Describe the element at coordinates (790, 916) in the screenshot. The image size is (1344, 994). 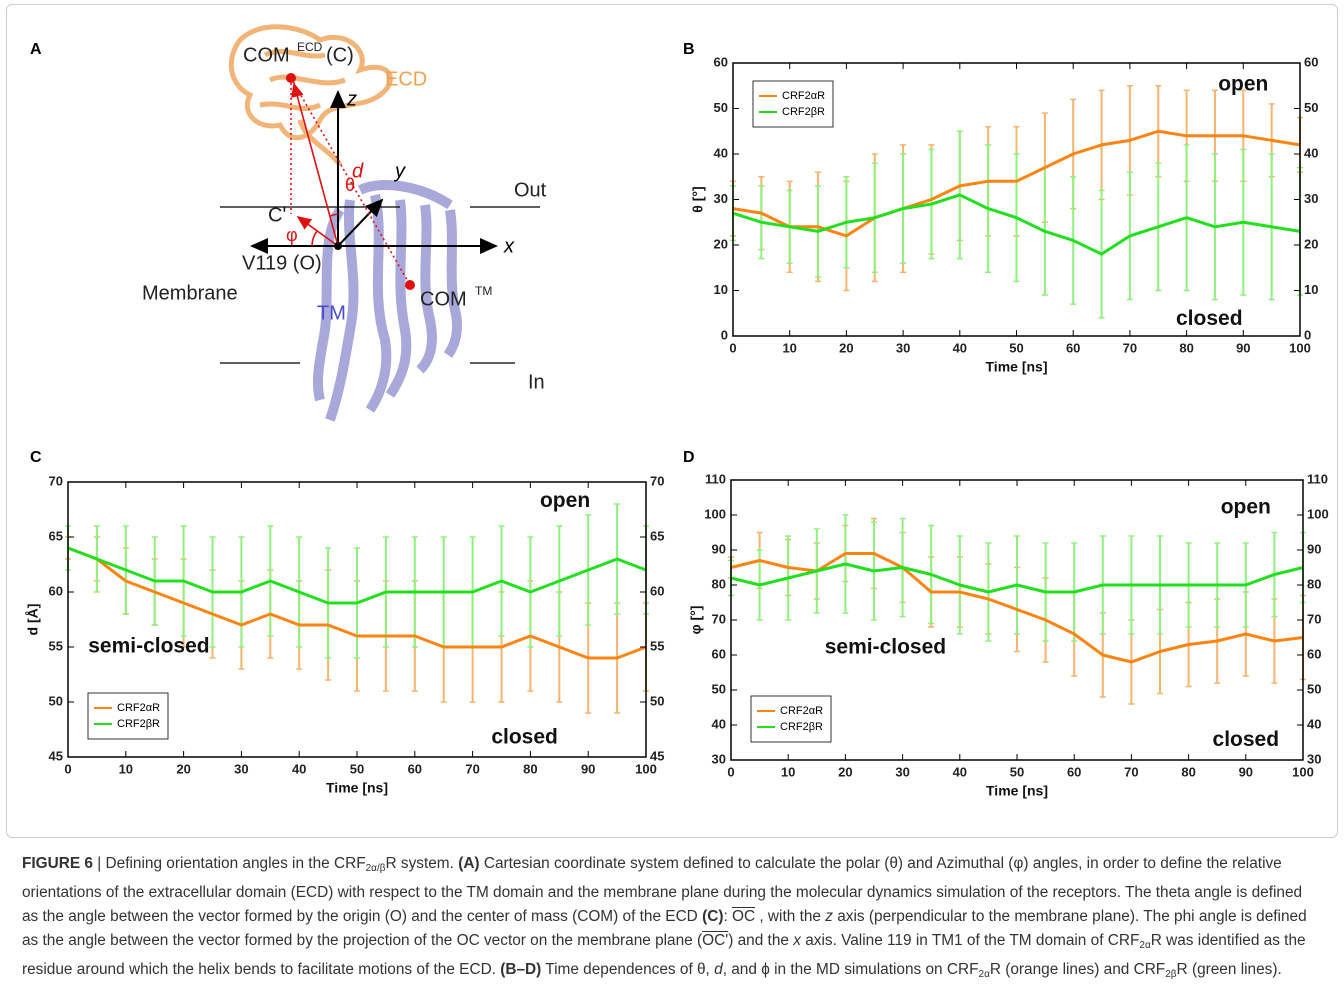
I see `caption-run: , with the` at that location.